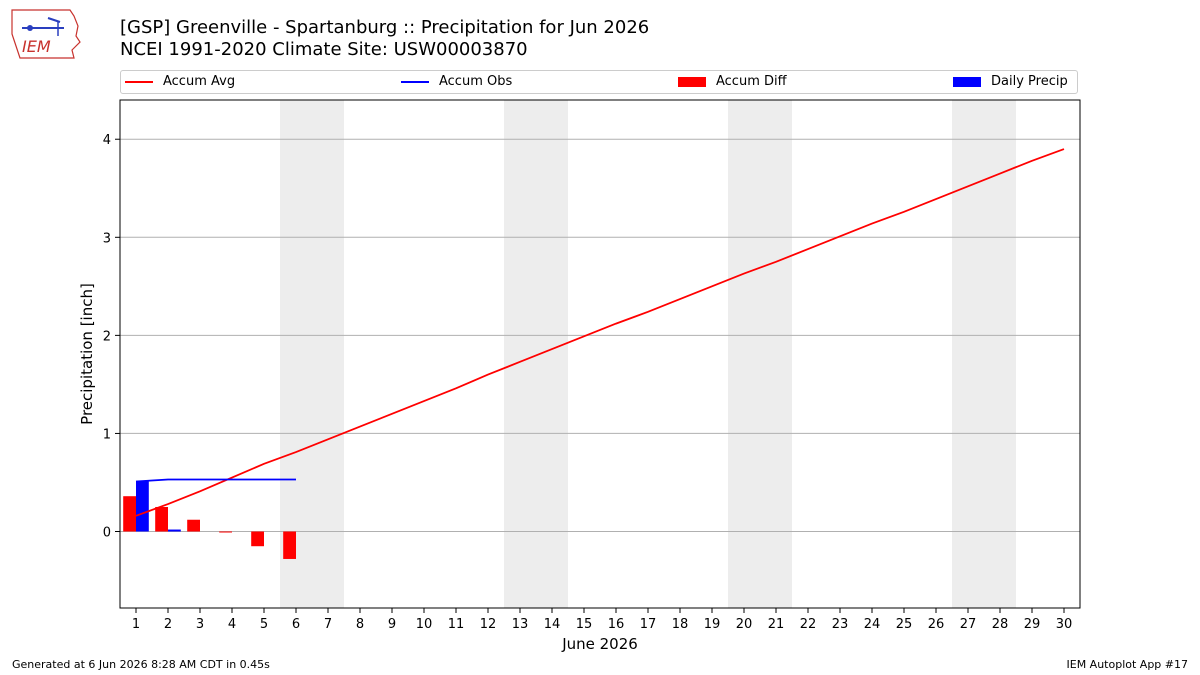  What do you see at coordinates (599, 644) in the screenshot?
I see `x-axis-label: June 2026` at bounding box center [599, 644].